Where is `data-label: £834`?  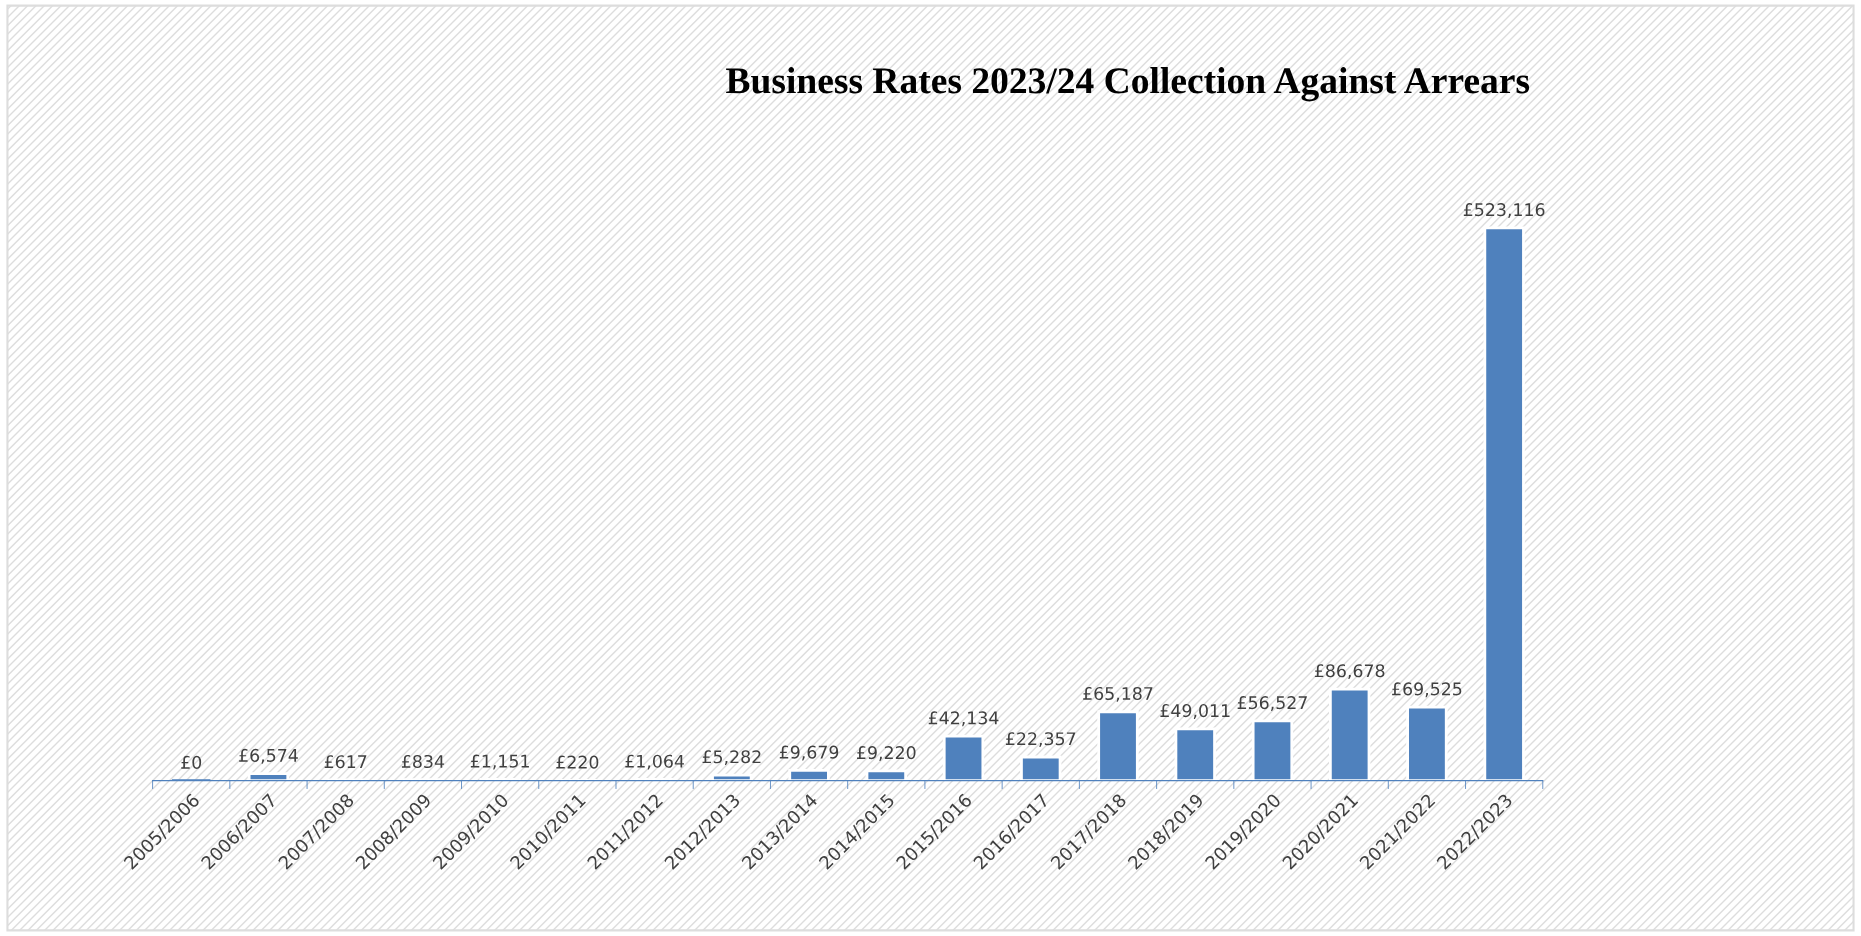 data-label: £834 is located at coordinates (423, 761).